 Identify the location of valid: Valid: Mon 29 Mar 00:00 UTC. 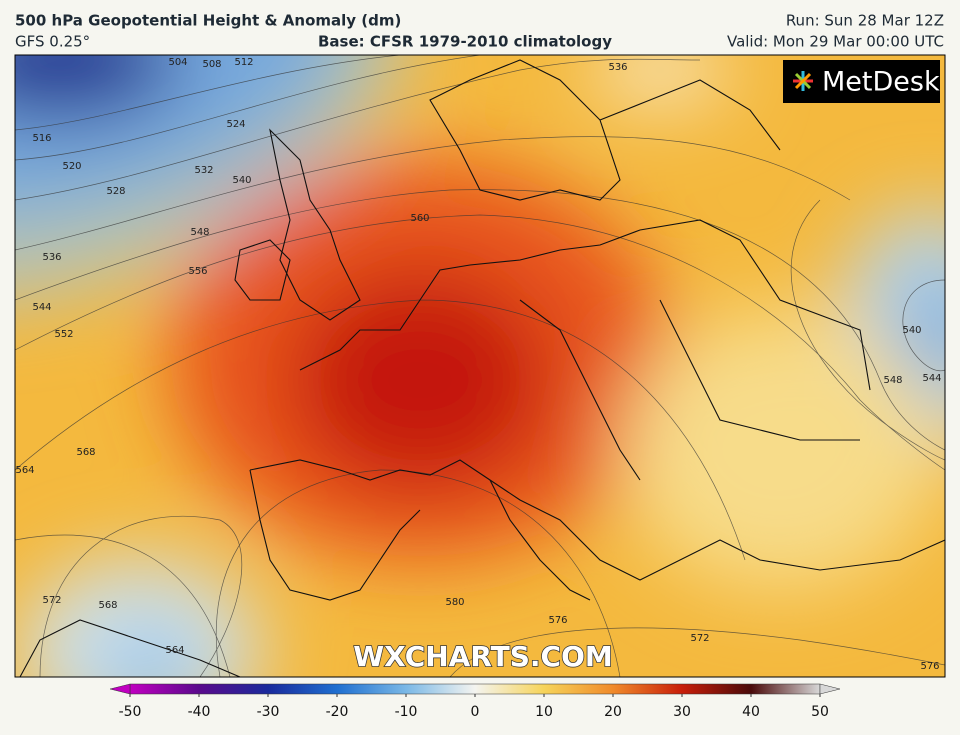
(835, 42).